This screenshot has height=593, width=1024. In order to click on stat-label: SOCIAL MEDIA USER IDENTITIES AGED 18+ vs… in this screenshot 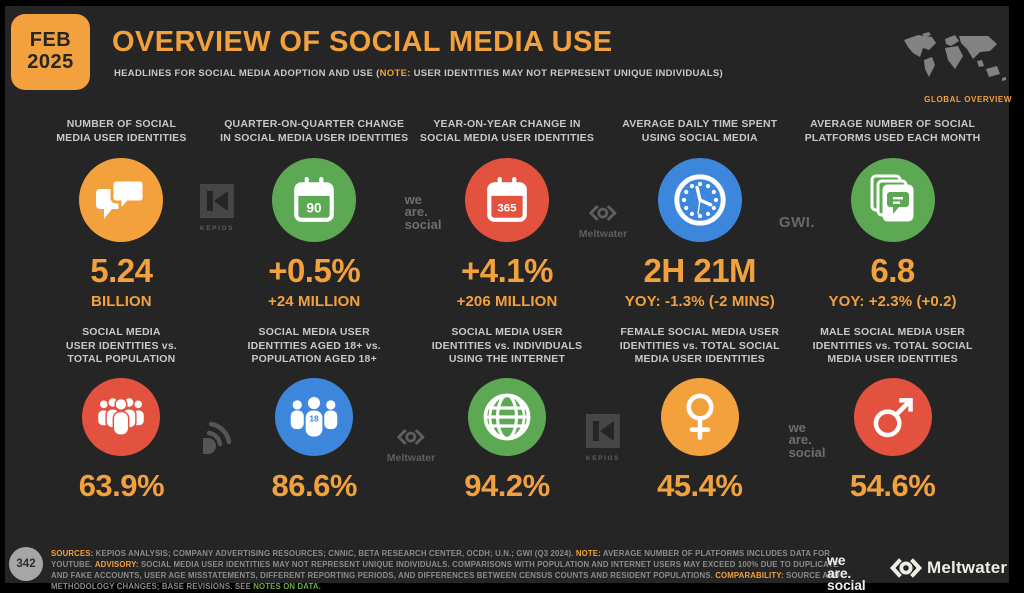, I will do `click(314, 346)`.